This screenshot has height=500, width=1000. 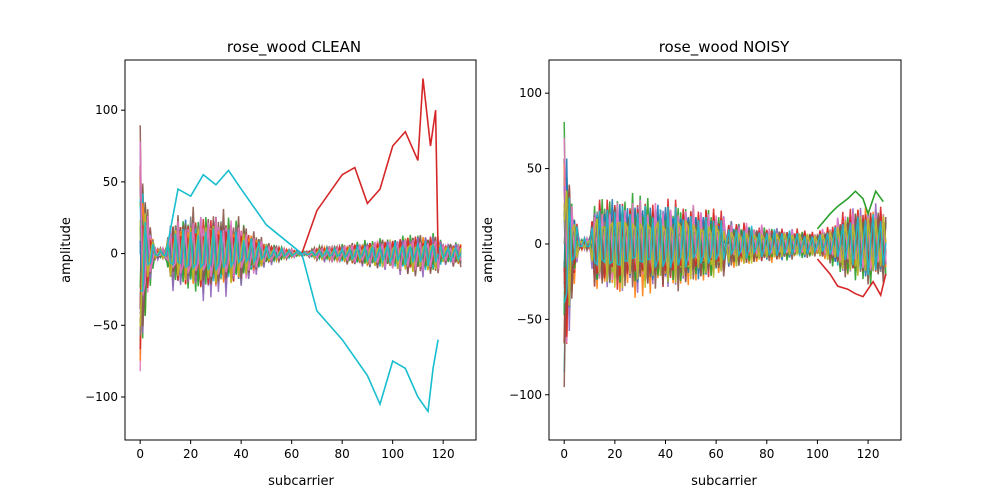 What do you see at coordinates (724, 47) in the screenshot?
I see `chart-title: rose_wood NOISY` at bounding box center [724, 47].